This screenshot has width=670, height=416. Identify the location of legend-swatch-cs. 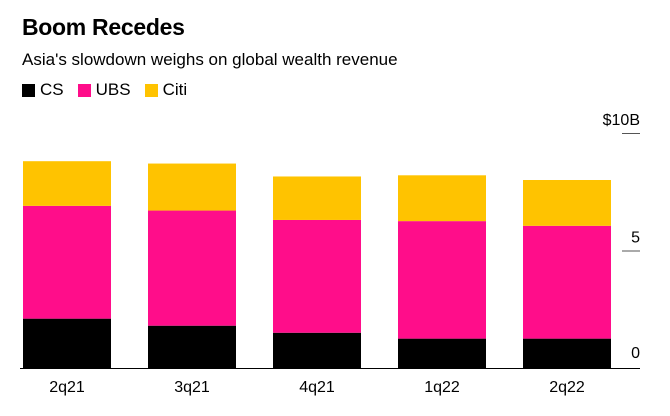
(28, 90).